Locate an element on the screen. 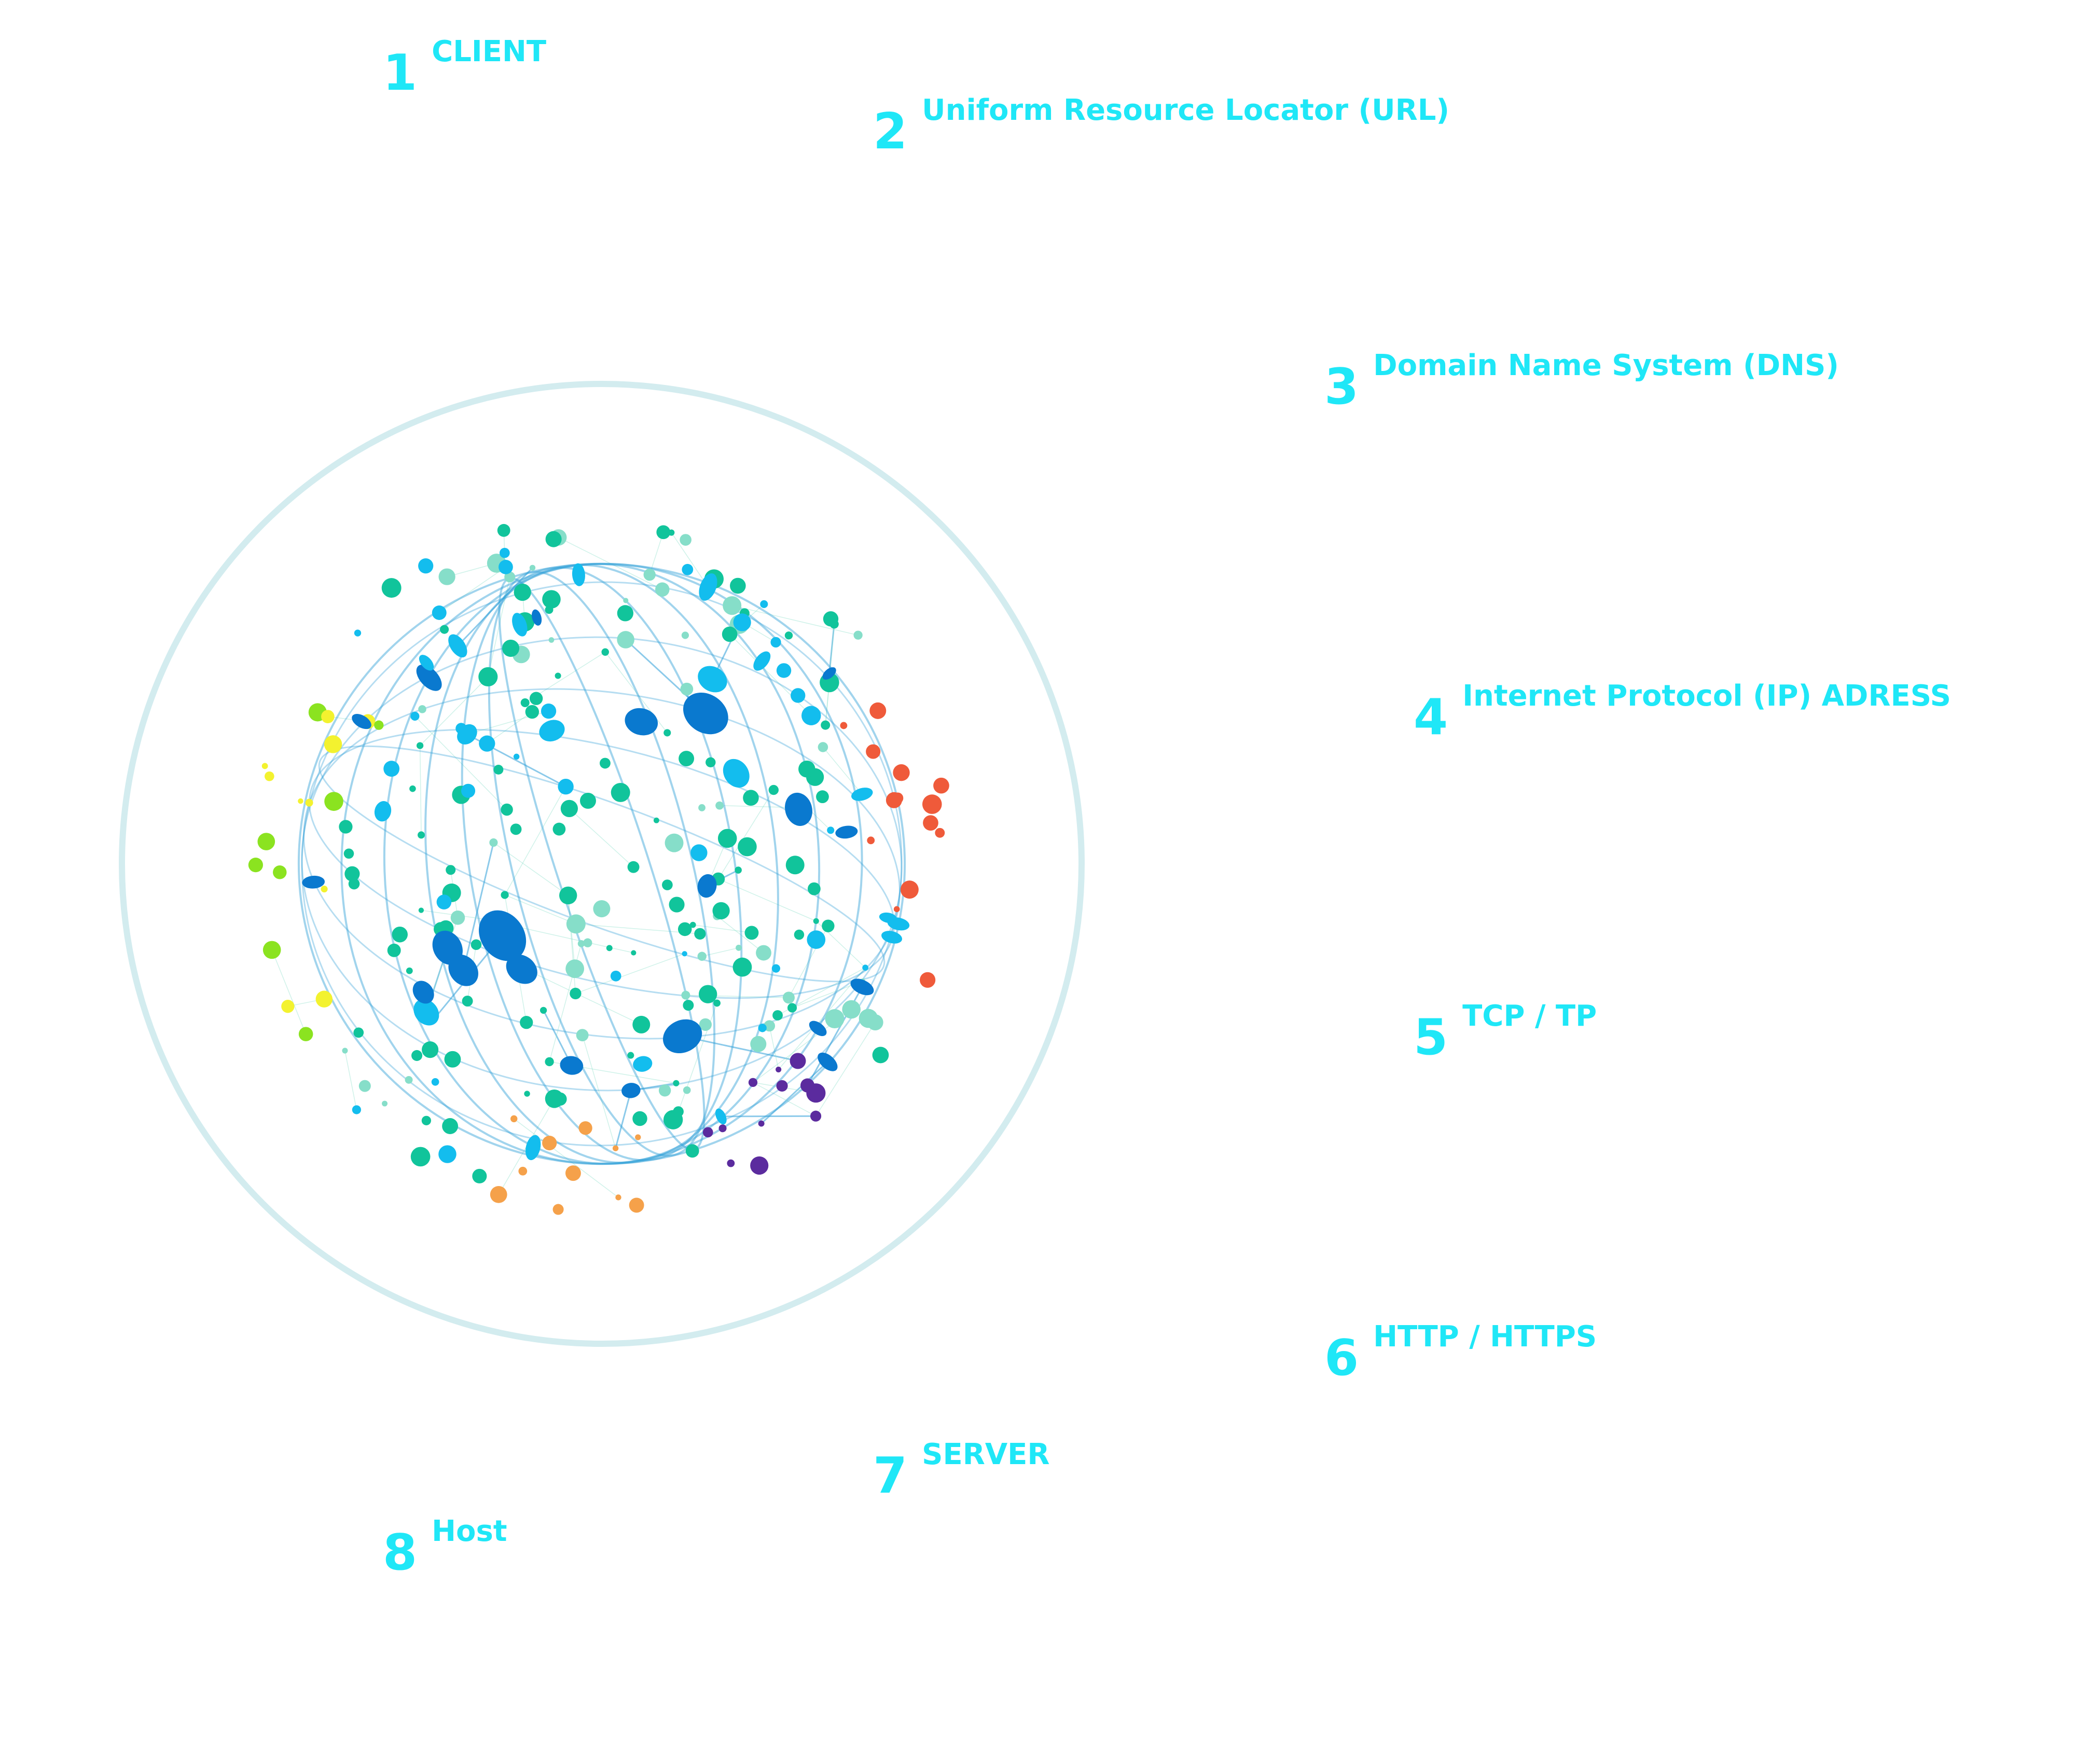 This screenshot has height=1764, width=2075. globe-meridians is located at coordinates (601, 863).